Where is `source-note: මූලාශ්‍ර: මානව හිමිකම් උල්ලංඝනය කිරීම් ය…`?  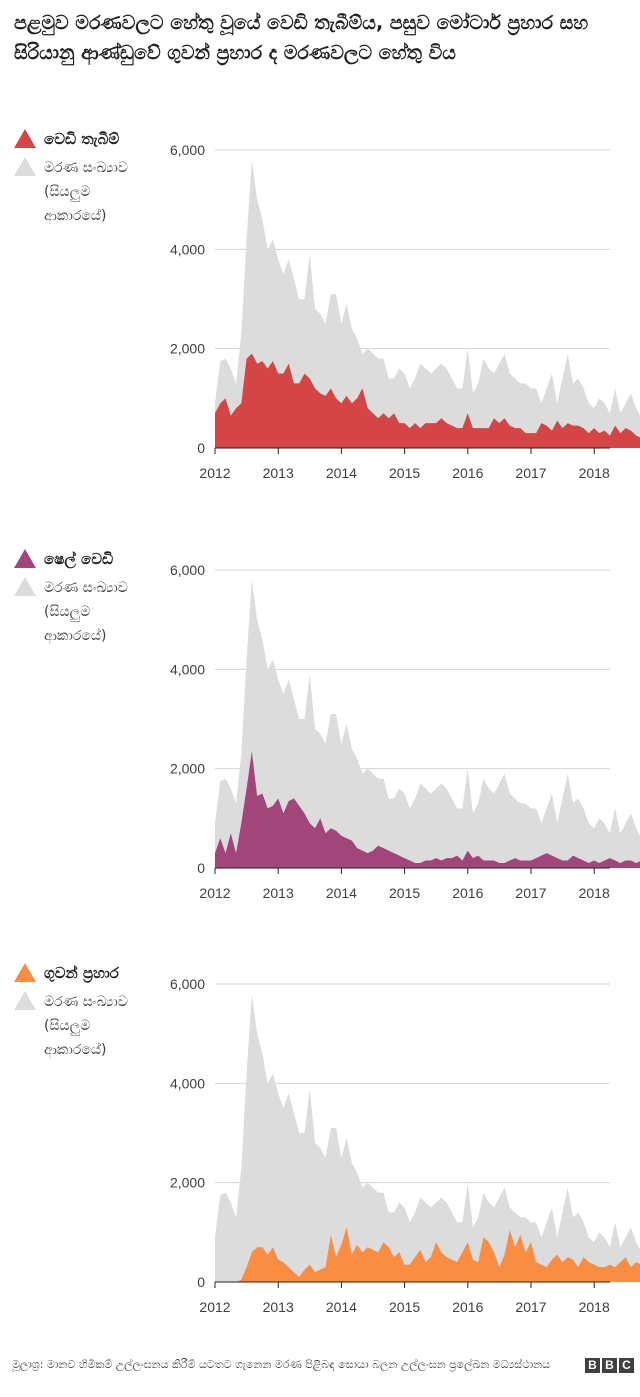
source-note: මූලාශ්‍ර: මානව හිමිකම් උල්ලංඝනය කිරීම් ය… is located at coordinates (281, 1364).